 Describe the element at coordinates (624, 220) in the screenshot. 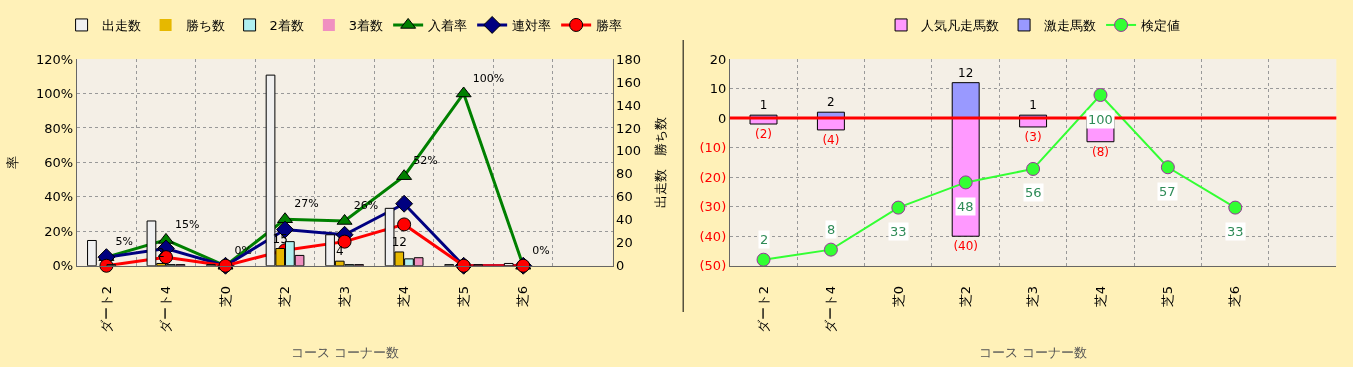

I see `y2-tick-label: 40` at that location.